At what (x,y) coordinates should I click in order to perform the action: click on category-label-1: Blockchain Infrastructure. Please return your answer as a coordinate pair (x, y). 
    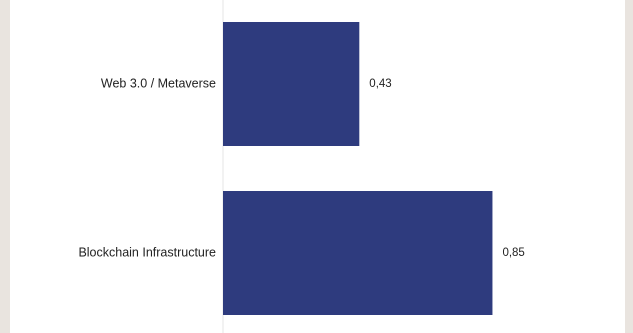
    Looking at the image, I should click on (147, 252).